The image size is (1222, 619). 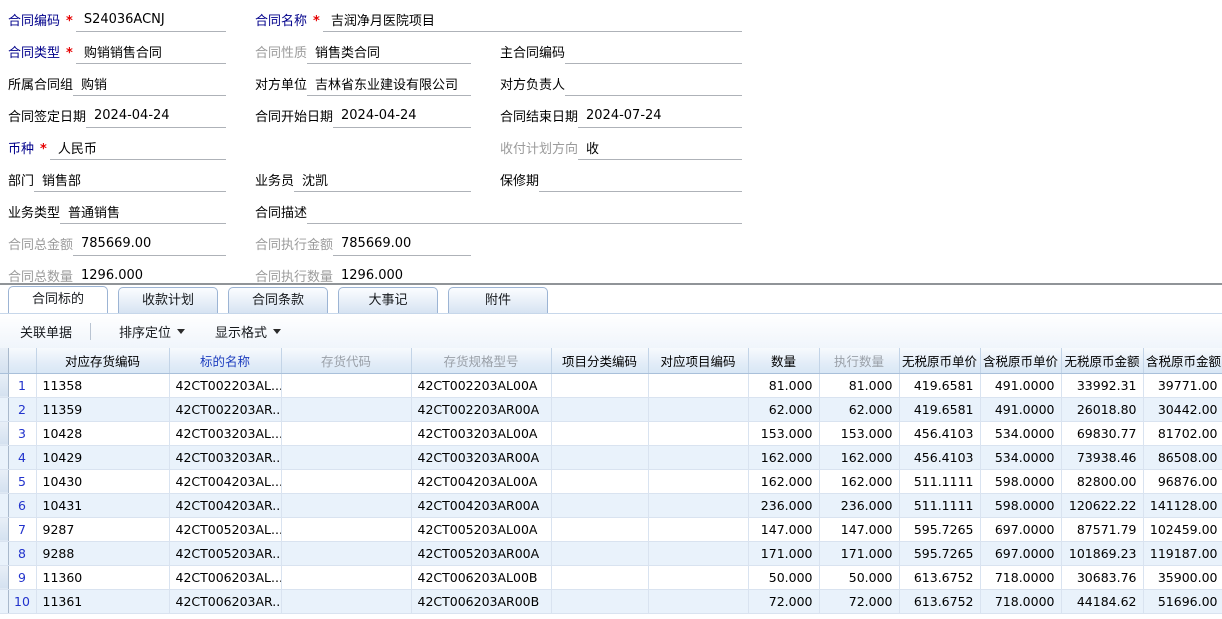 I want to click on tab-collection-plan: 收款计划, so click(x=168, y=300).